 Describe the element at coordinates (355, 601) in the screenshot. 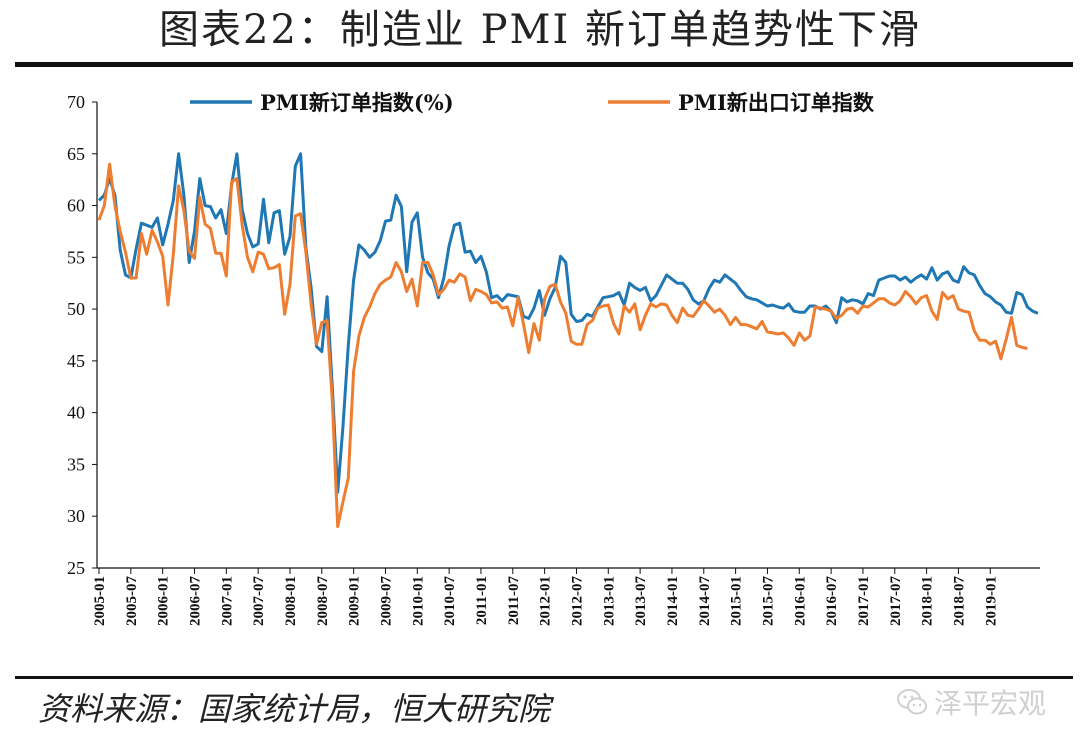

I see `x-tick-label: 2009-01` at that location.